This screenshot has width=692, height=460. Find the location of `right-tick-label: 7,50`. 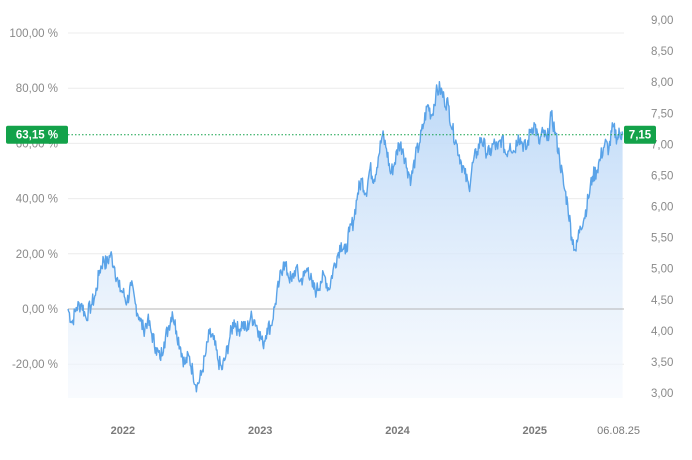

right-tick-label: 7,50 is located at coordinates (662, 114).